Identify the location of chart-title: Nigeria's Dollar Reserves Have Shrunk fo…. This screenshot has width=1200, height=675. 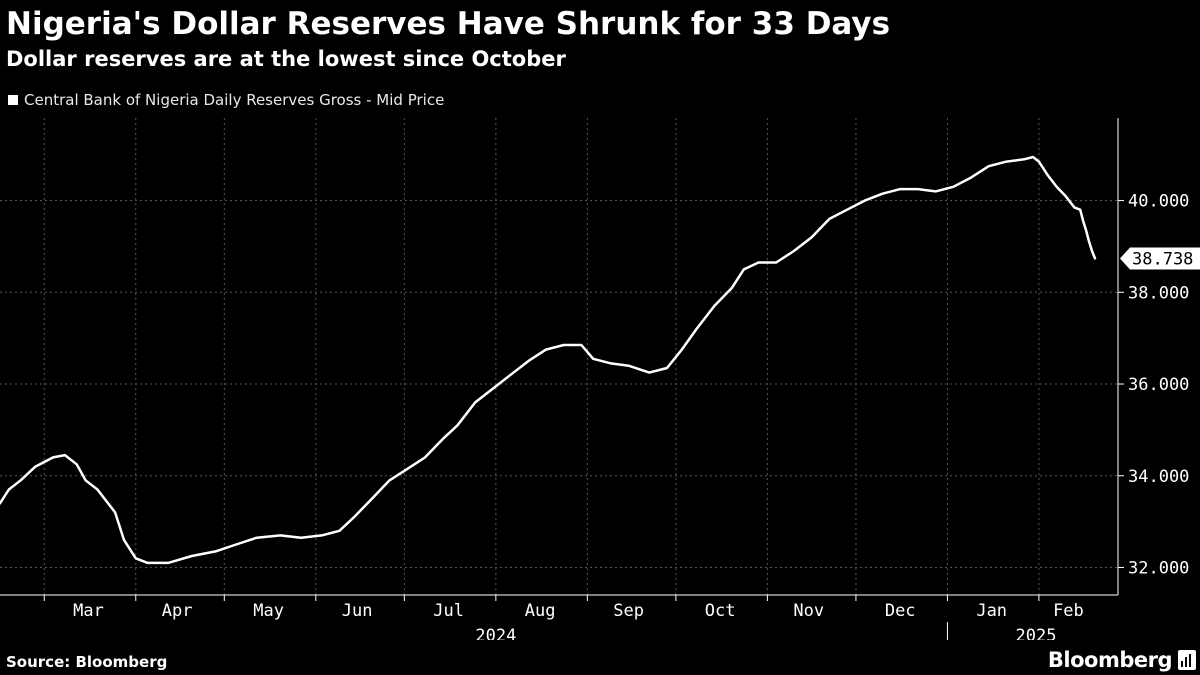
(448, 24).